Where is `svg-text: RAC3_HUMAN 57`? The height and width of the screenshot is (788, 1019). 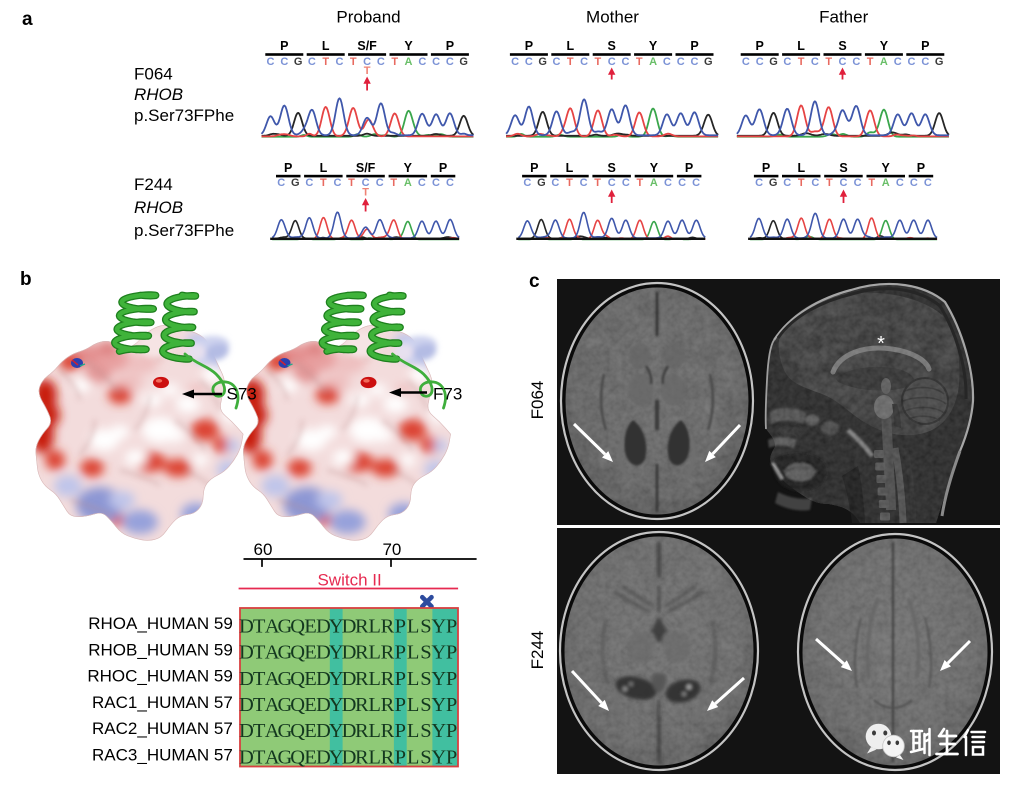 svg-text: RAC3_HUMAN 57 is located at coordinates (162, 754).